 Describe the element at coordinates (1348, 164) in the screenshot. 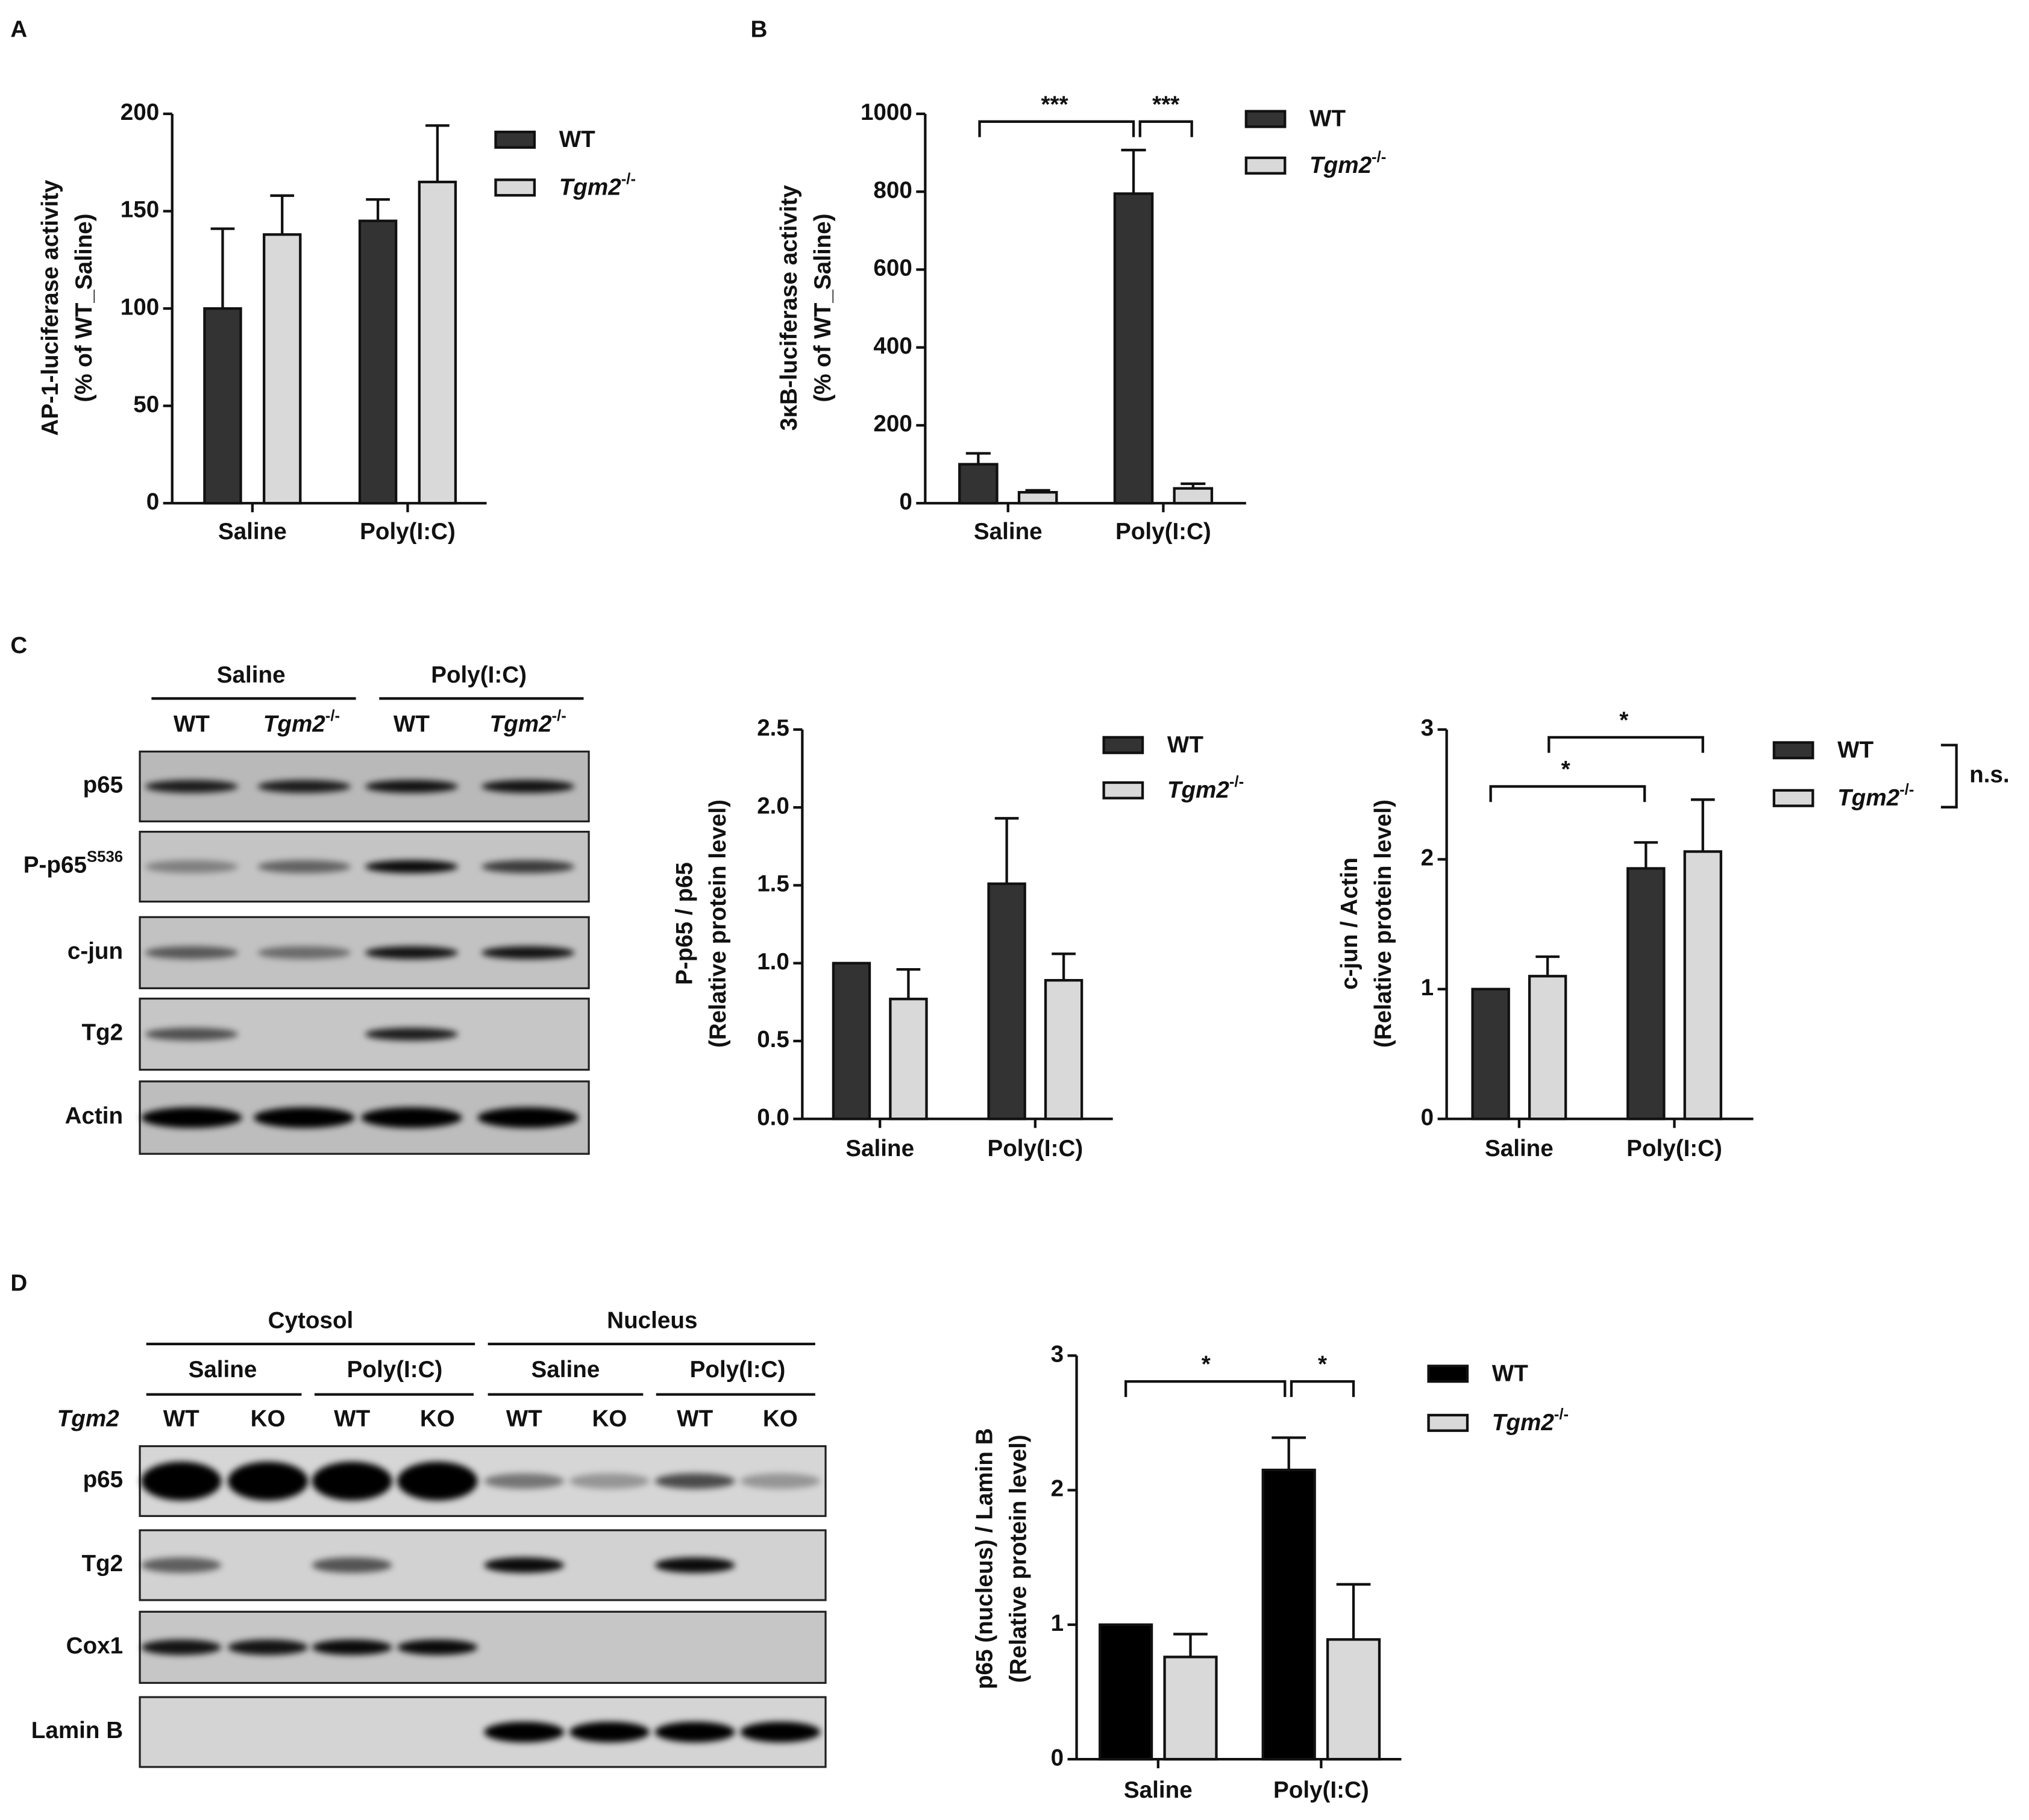

I see `legend-label: Tgm2-/-` at that location.